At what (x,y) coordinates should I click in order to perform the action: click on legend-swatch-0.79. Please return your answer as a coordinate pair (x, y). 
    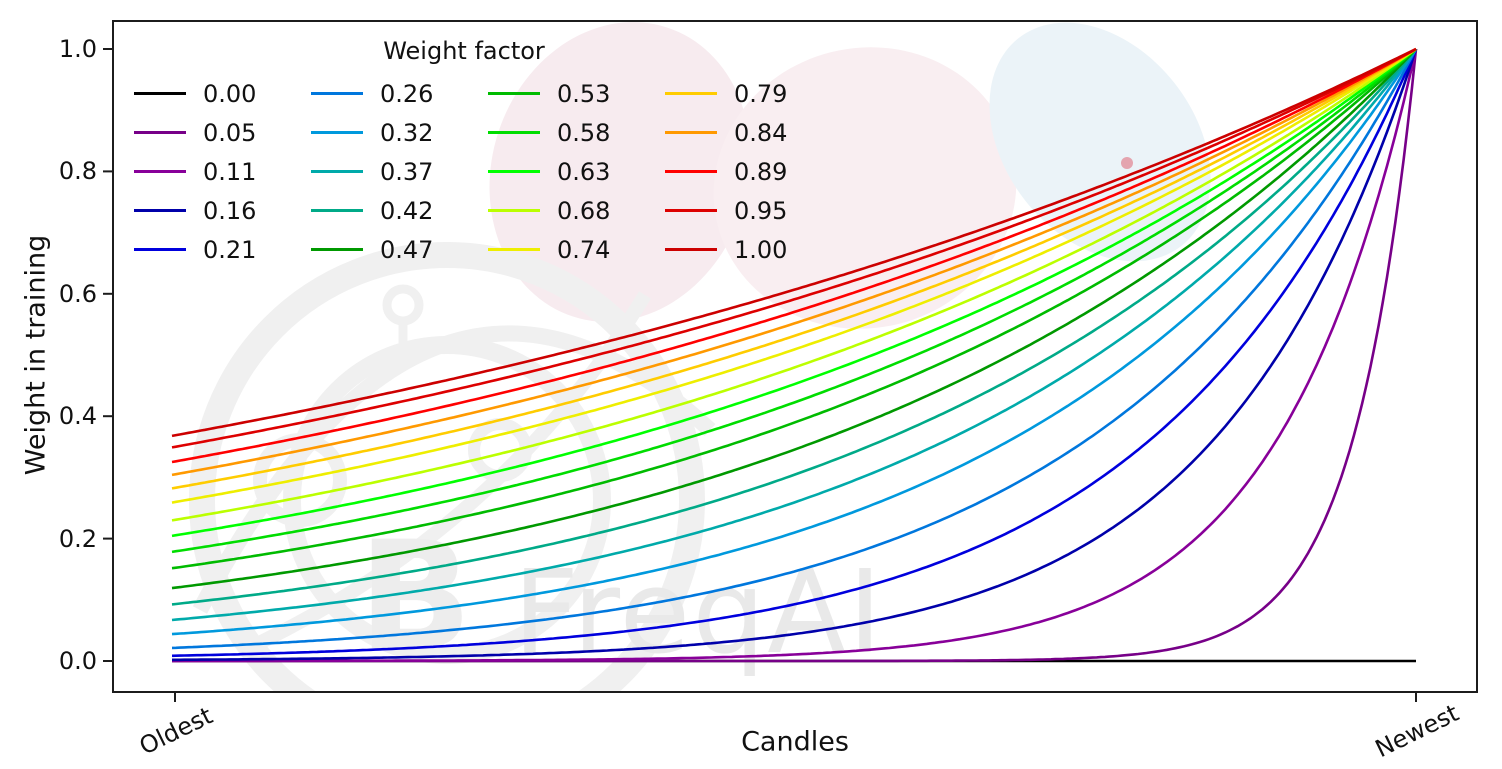
    Looking at the image, I should click on (691, 93).